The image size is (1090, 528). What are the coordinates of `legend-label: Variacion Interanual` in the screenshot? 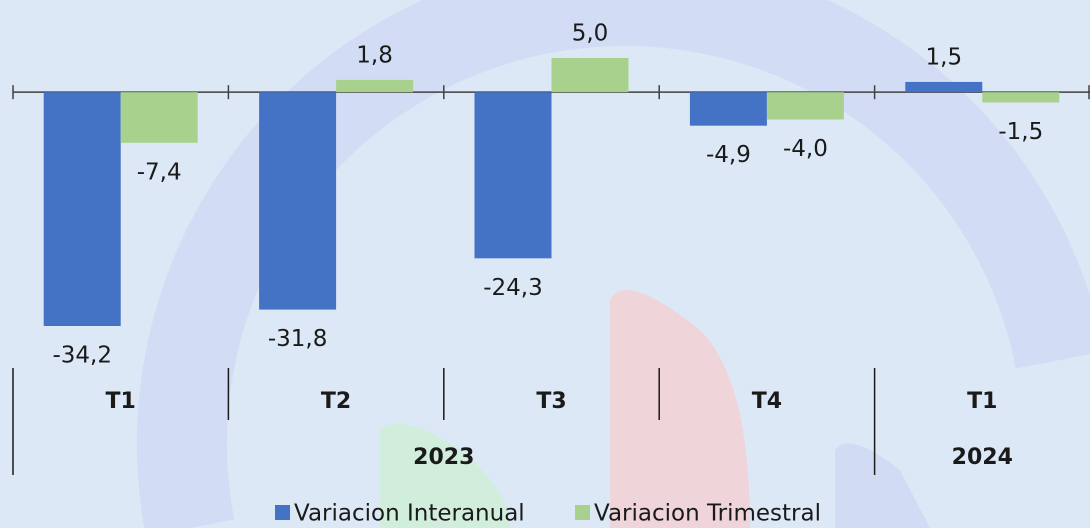 It's located at (409, 514).